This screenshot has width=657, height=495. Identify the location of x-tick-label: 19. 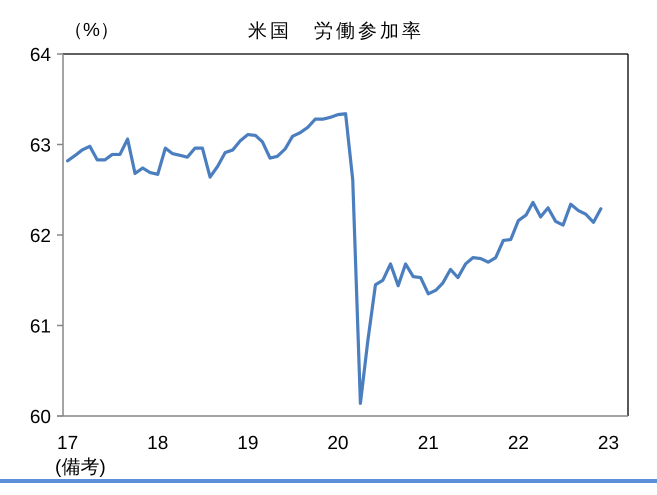
(247, 443).